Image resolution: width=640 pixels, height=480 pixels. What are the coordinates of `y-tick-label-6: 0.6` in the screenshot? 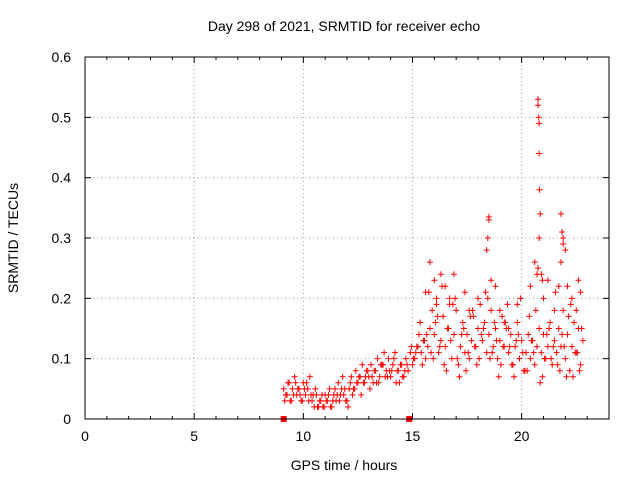 It's located at (62, 57).